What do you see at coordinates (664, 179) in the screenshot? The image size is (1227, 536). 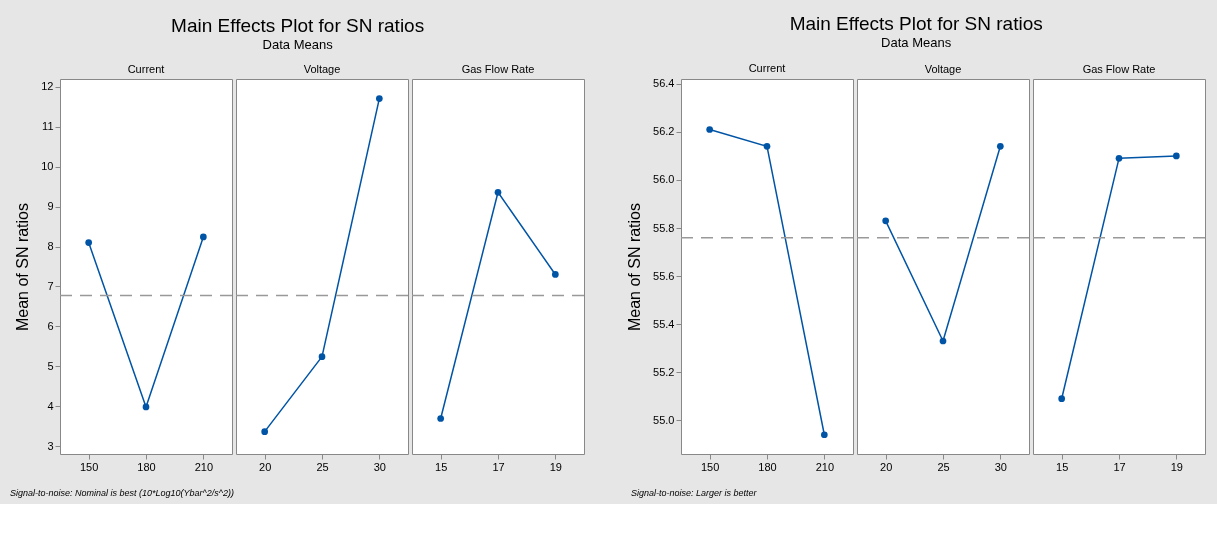 I see `y-tick-label: 56.0` at bounding box center [664, 179].